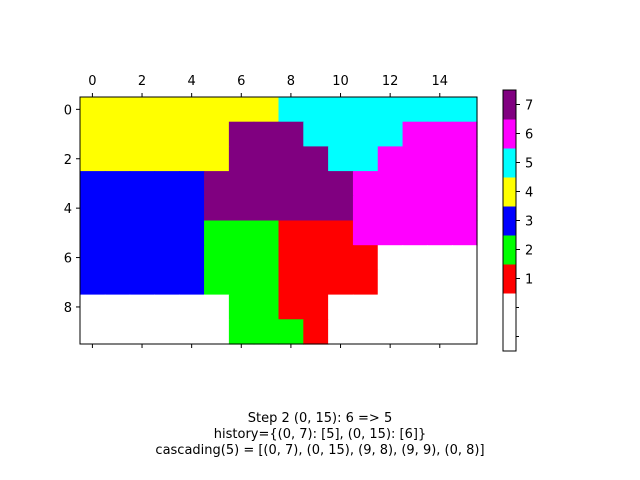  Describe the element at coordinates (320, 418) in the screenshot. I see `caption-line-1: Step 2 (0, 15): 6 => 5` at that location.